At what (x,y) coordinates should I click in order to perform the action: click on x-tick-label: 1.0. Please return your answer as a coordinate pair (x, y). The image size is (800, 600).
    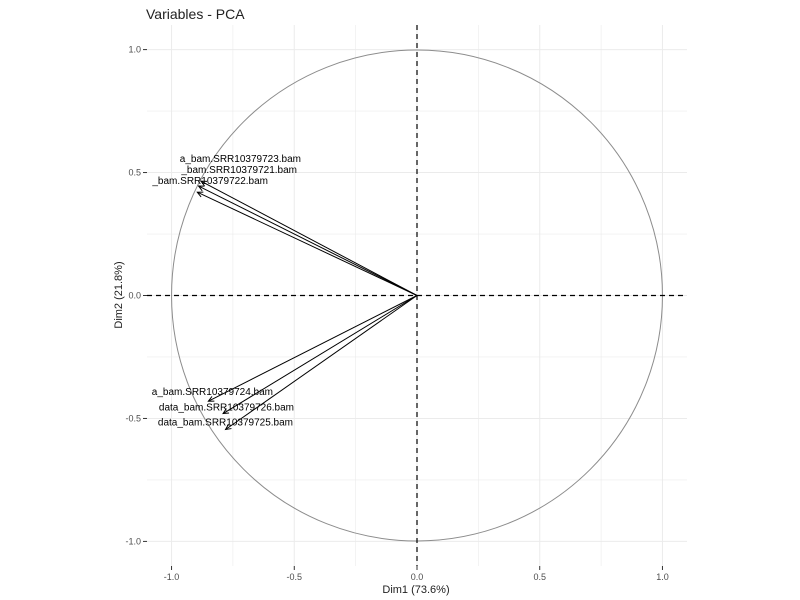
    Looking at the image, I should click on (662, 577).